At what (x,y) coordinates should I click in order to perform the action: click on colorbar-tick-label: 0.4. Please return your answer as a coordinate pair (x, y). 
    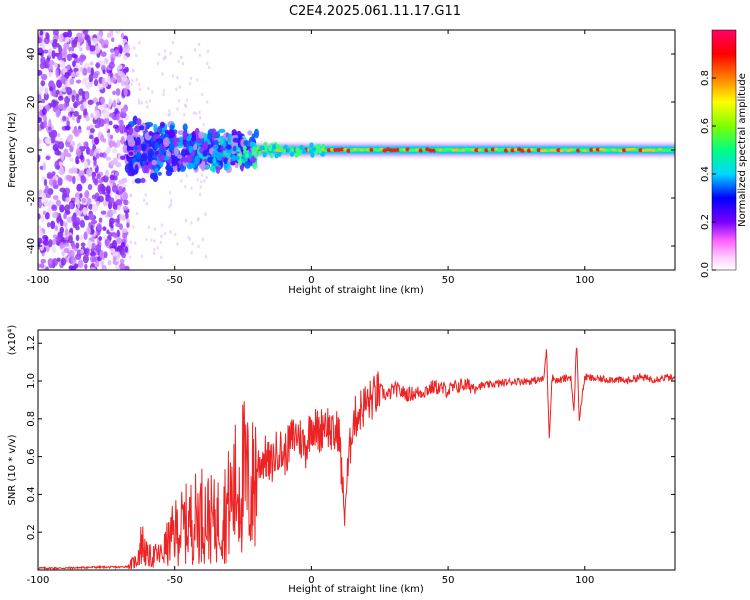
    Looking at the image, I should click on (705, 174).